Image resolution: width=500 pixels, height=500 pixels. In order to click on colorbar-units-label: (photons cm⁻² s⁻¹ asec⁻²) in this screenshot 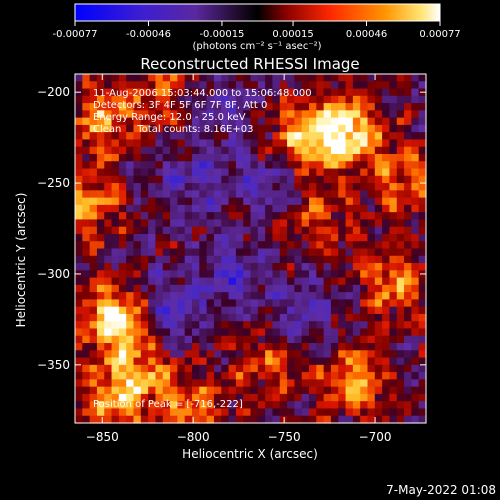, I will do `click(256, 46)`.